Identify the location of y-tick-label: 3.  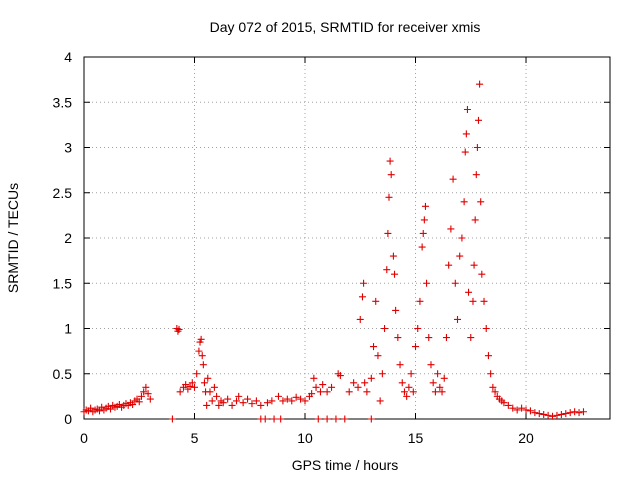
(68, 148).